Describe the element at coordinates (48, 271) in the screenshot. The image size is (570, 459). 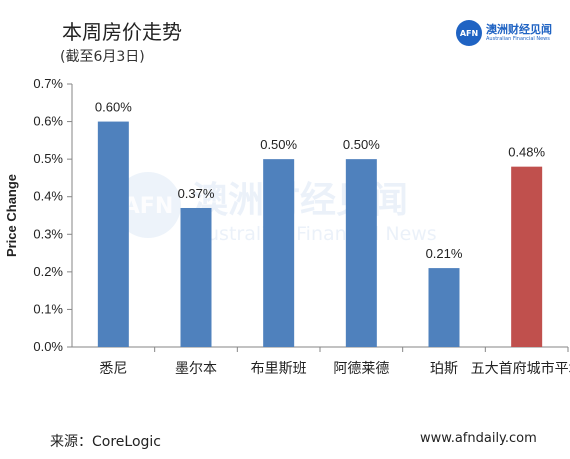
I see `y-tick-label: 0.2%` at that location.